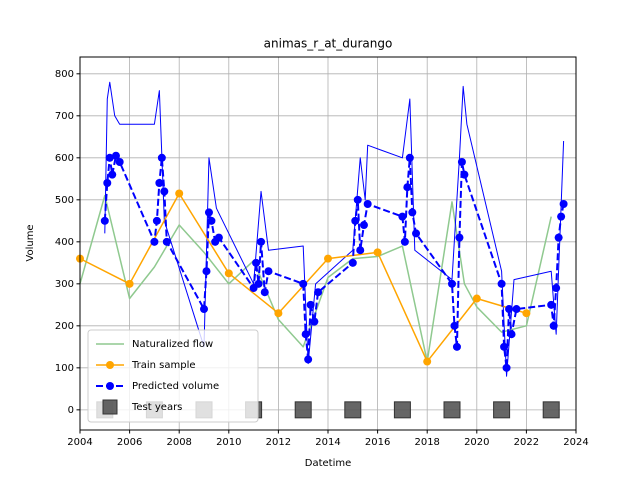 The height and width of the screenshot is (480, 640). What do you see at coordinates (64, 116) in the screenshot?
I see `y-tick-label: 700` at bounding box center [64, 116].